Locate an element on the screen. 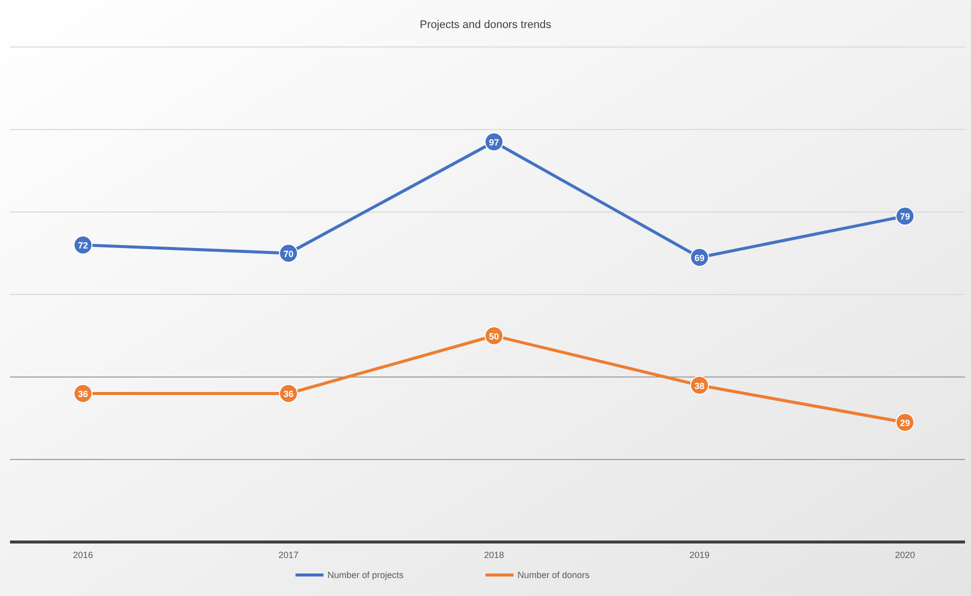 The height and width of the screenshot is (596, 971). data-label: 70 is located at coordinates (288, 253).